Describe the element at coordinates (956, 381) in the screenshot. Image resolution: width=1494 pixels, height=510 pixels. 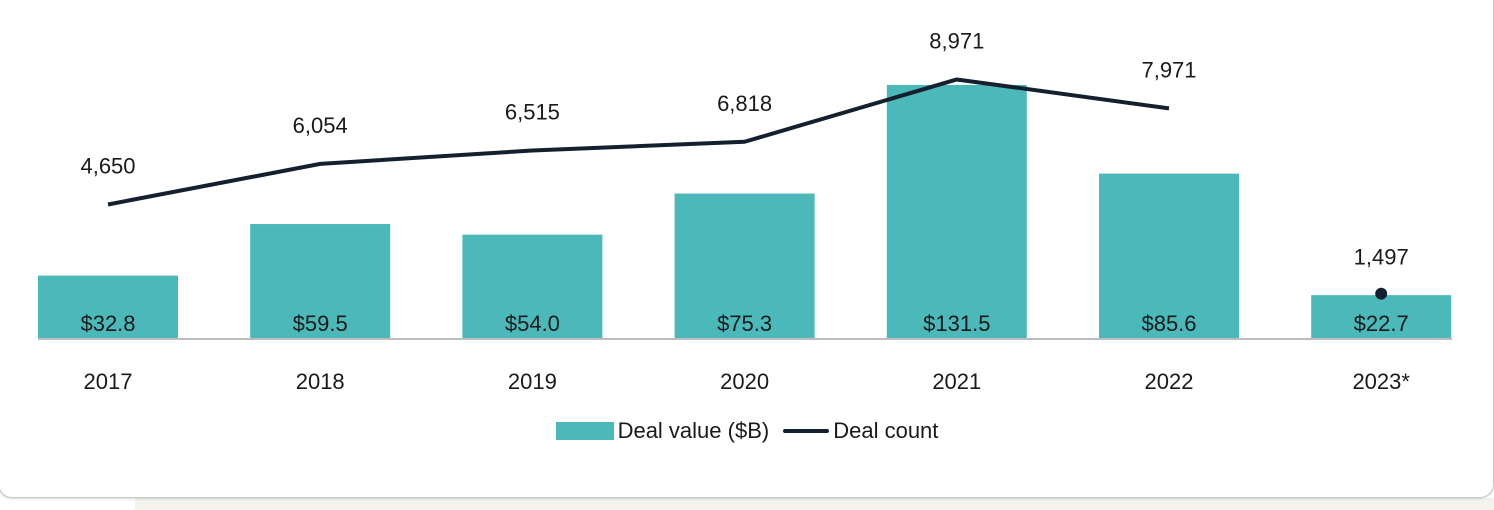
I see `x-tick-label: 2021` at that location.